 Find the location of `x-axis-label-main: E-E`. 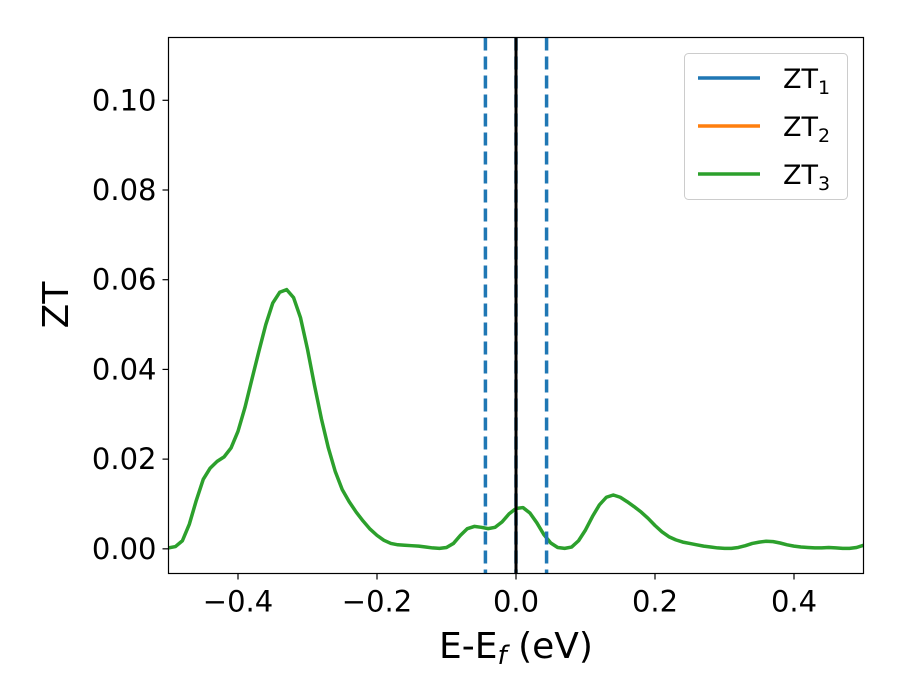

x-axis-label-main: E-E is located at coordinates (468, 646).